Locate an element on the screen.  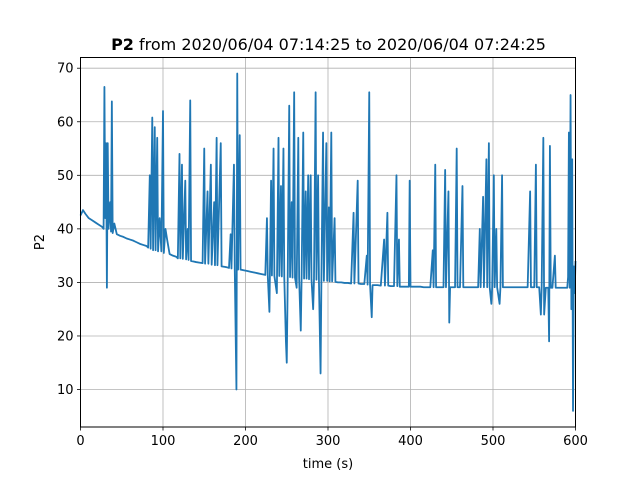
y-tick-label: 60 is located at coordinates (65, 122).